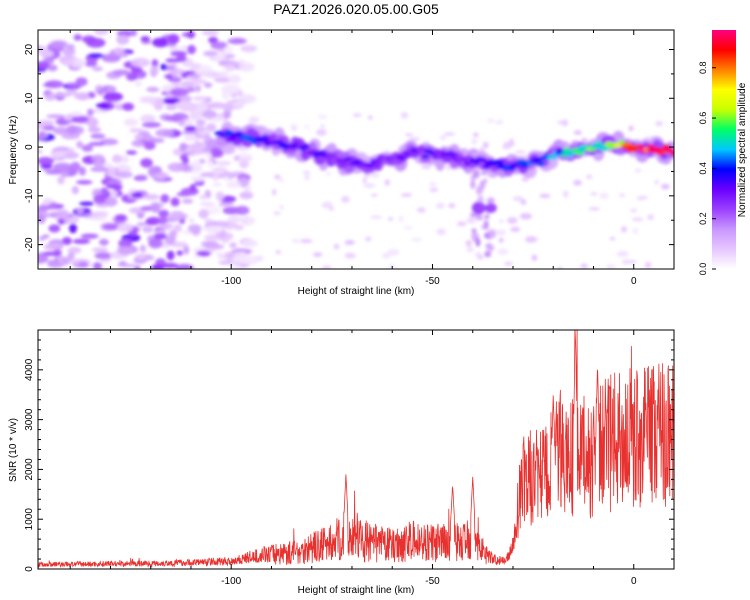  Describe the element at coordinates (29, 569) in the screenshot. I see `snr-ytick-label-0: 0` at that location.